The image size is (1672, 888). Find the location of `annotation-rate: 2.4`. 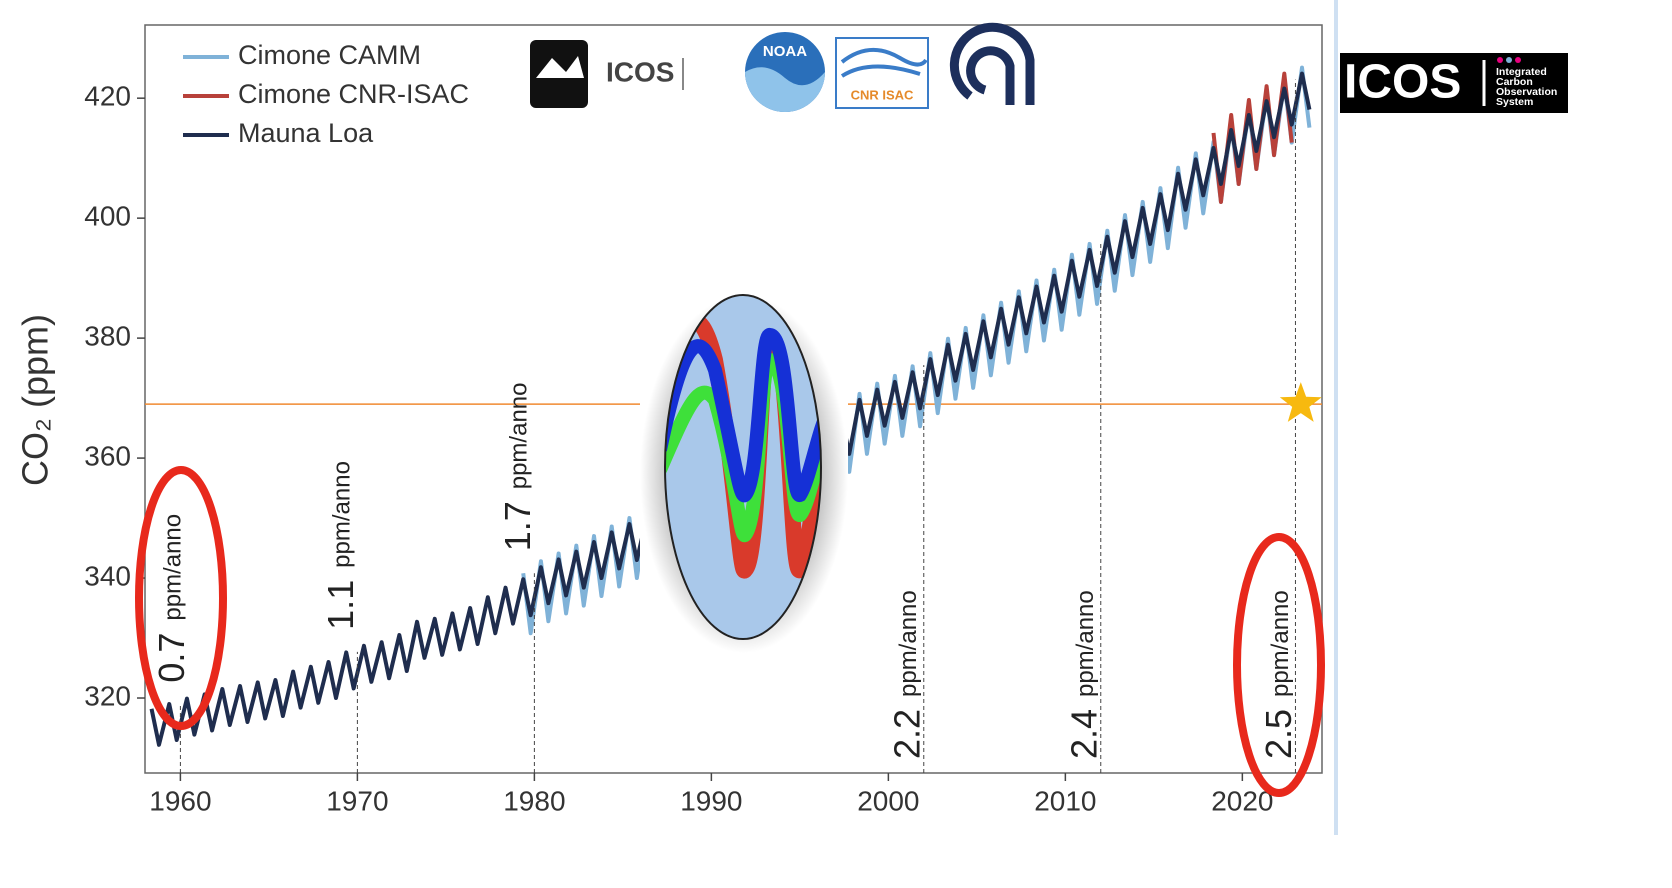

annotation-rate: 2.4 is located at coordinates (1083, 734).